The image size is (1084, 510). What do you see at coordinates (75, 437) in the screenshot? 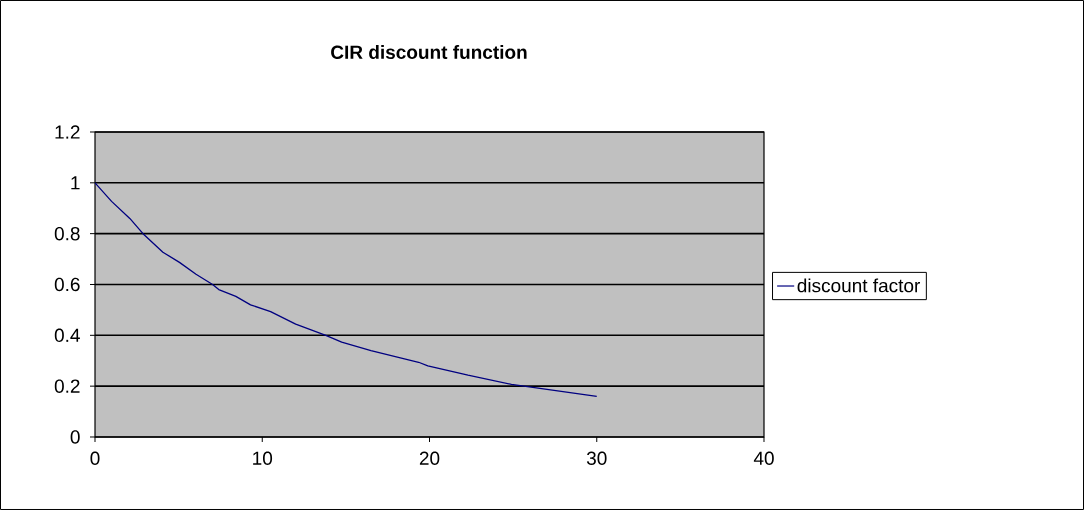
I see `y-tick-label: 0` at bounding box center [75, 437].